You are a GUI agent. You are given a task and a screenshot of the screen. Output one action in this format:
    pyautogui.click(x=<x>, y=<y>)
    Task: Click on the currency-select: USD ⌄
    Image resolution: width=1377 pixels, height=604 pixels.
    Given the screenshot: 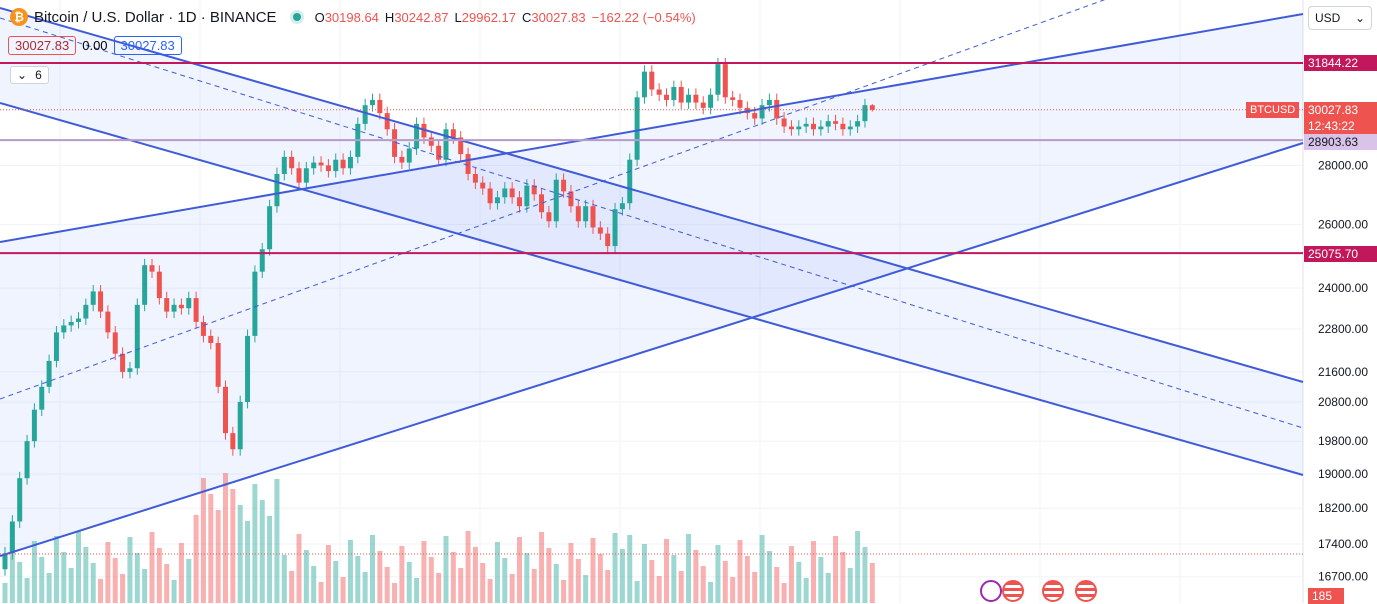 What is the action you would take?
    pyautogui.click(x=1340, y=18)
    